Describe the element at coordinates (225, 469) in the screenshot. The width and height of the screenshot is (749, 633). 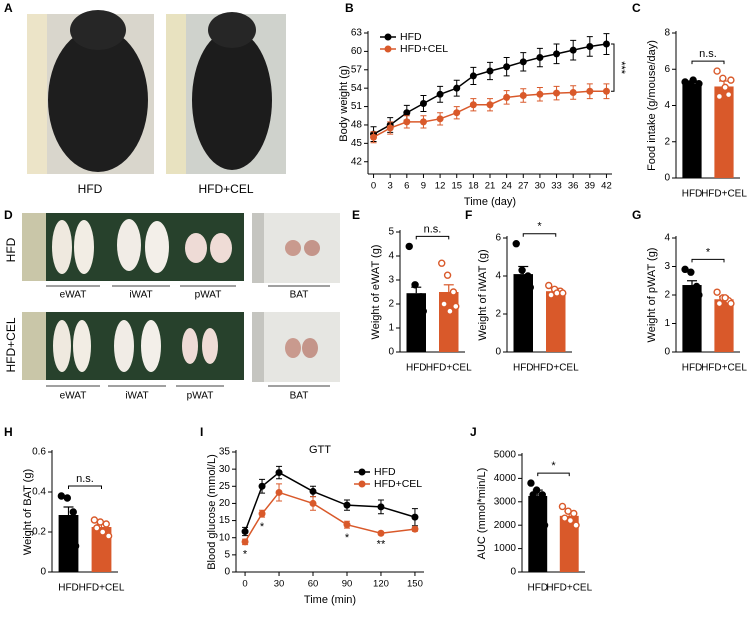
I see `y-tick-label: 30` at that location.